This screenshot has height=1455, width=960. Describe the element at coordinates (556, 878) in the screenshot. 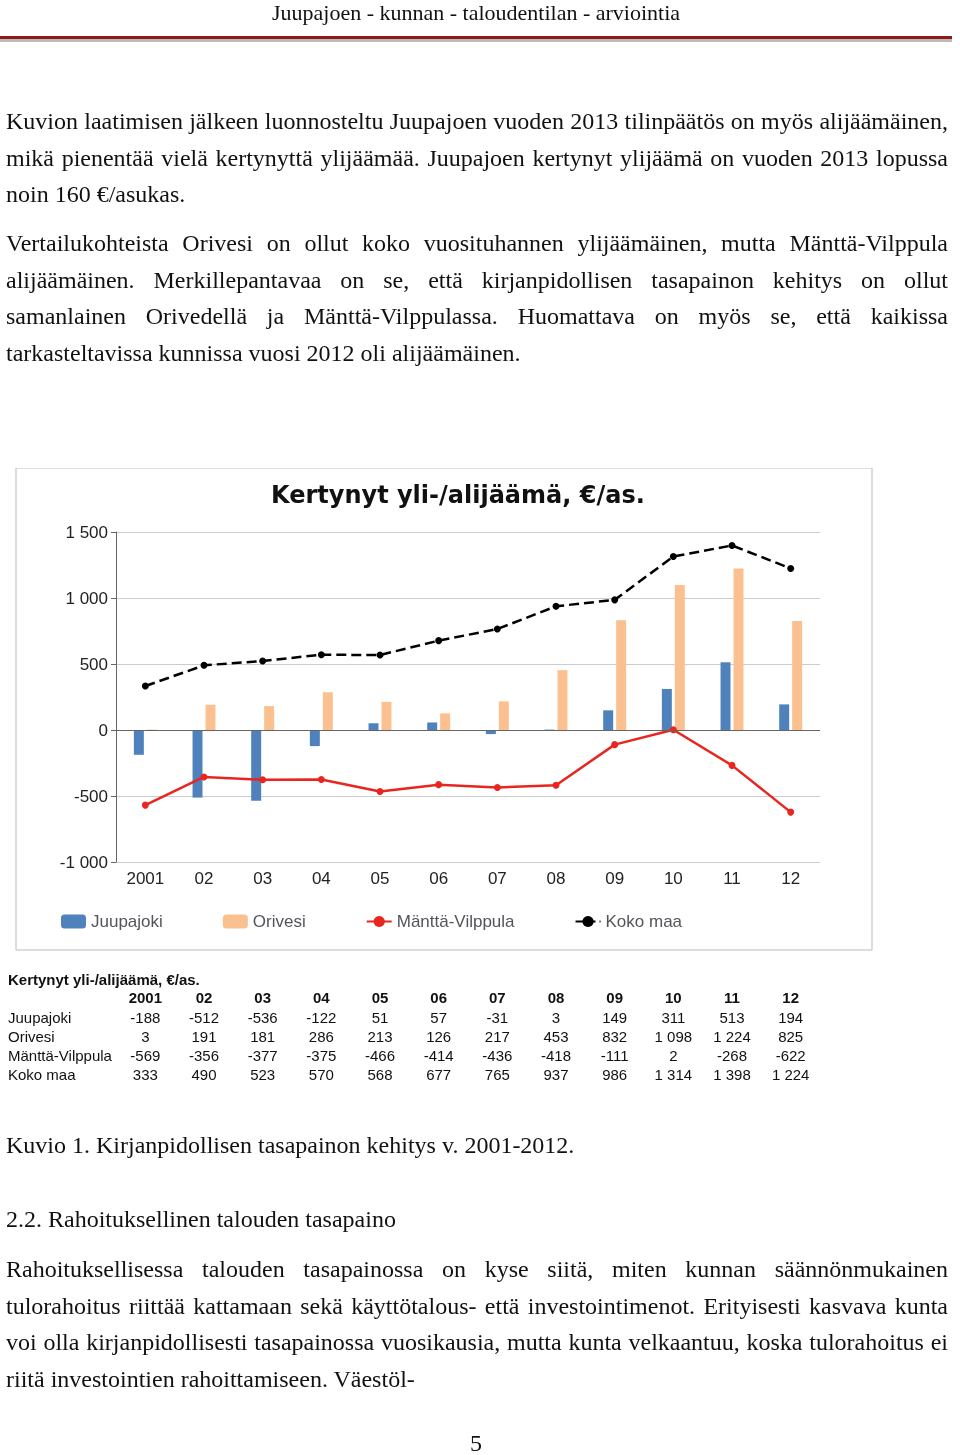

I see `x-tick-label: 08` at that location.